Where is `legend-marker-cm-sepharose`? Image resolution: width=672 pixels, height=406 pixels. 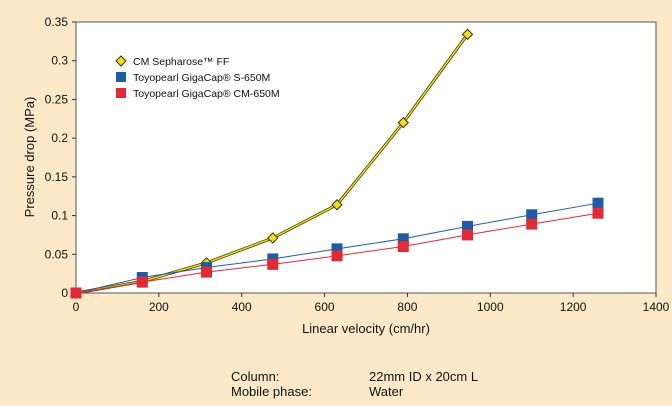
legend-marker-cm-sepharose is located at coordinates (121, 61).